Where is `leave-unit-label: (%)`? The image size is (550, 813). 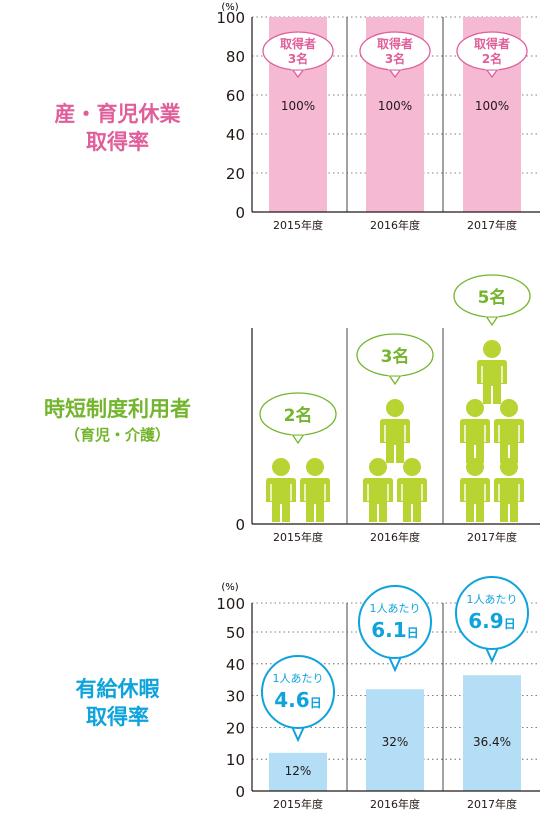
leave-unit-label: (%) is located at coordinates (229, 7).